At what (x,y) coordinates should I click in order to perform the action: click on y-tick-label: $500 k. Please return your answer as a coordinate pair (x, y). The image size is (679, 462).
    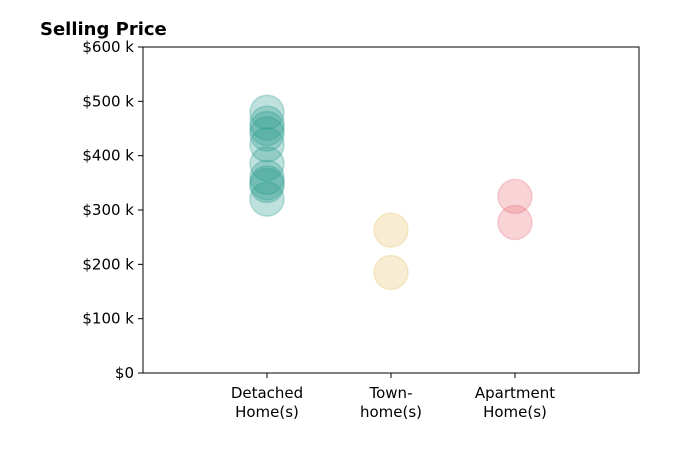
    Looking at the image, I should click on (108, 101).